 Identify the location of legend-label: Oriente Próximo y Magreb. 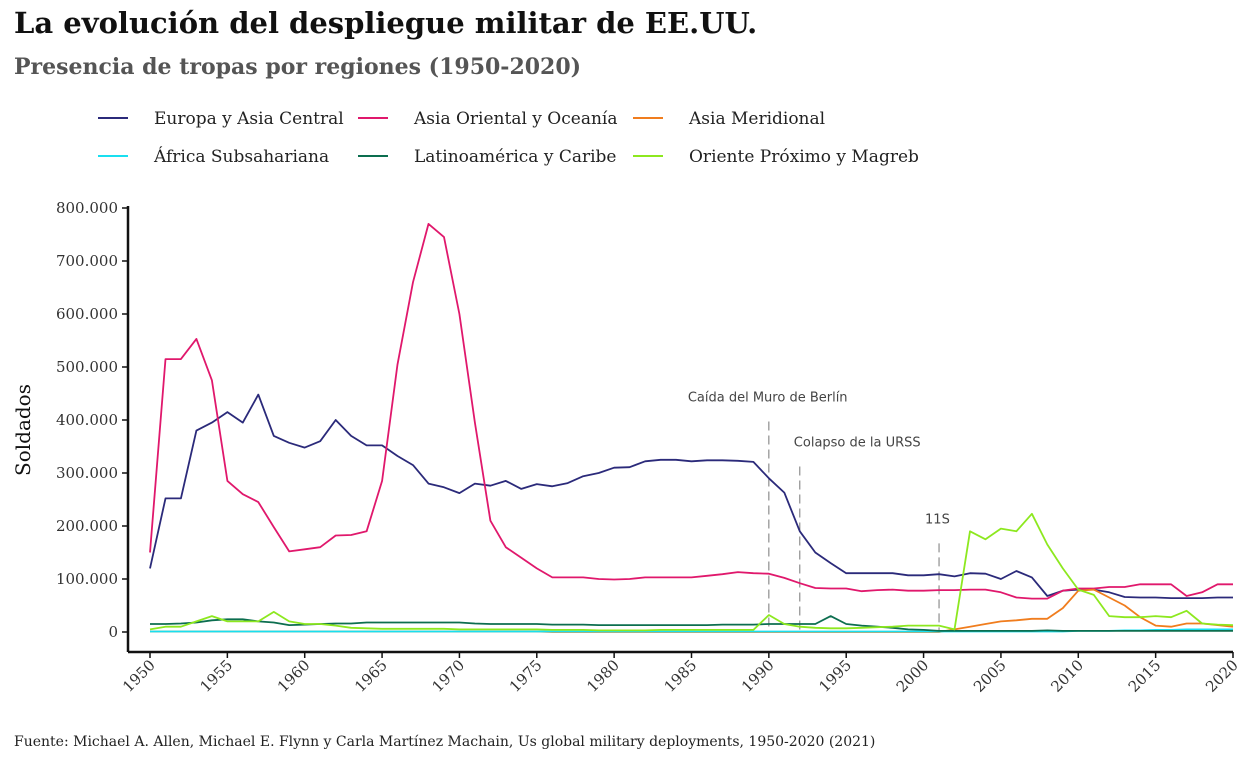
(804, 157).